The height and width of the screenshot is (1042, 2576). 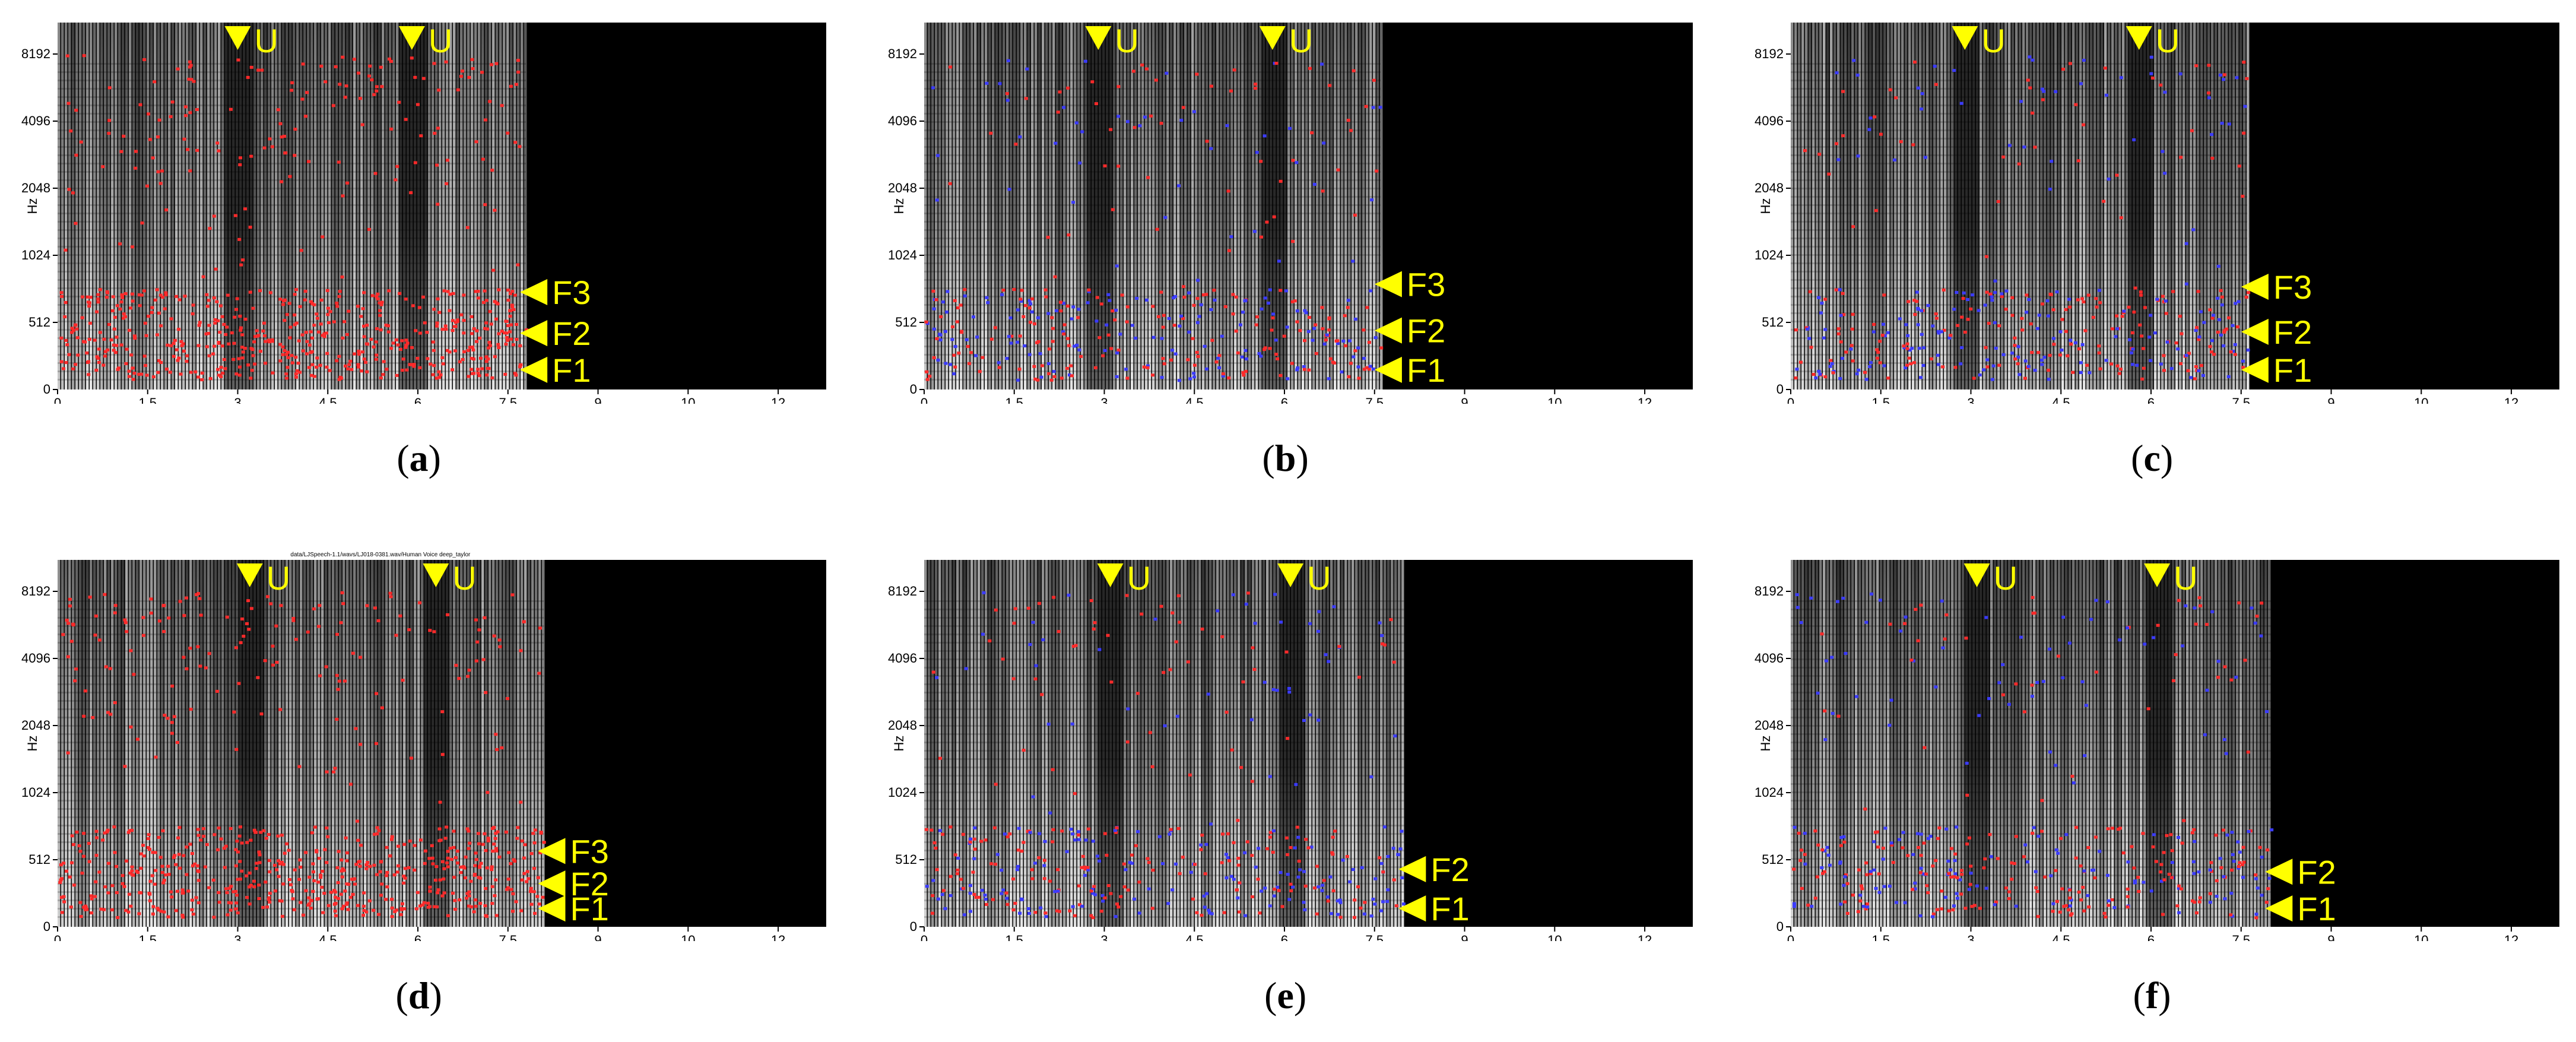 What do you see at coordinates (57, 937) in the screenshot?
I see `x-tick-label: 0` at bounding box center [57, 937].